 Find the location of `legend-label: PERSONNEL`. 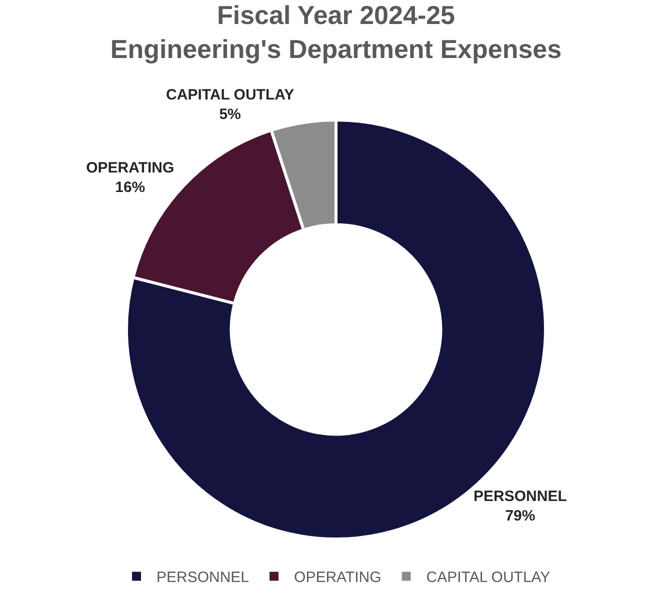

legend-label: PERSONNEL is located at coordinates (203, 577).